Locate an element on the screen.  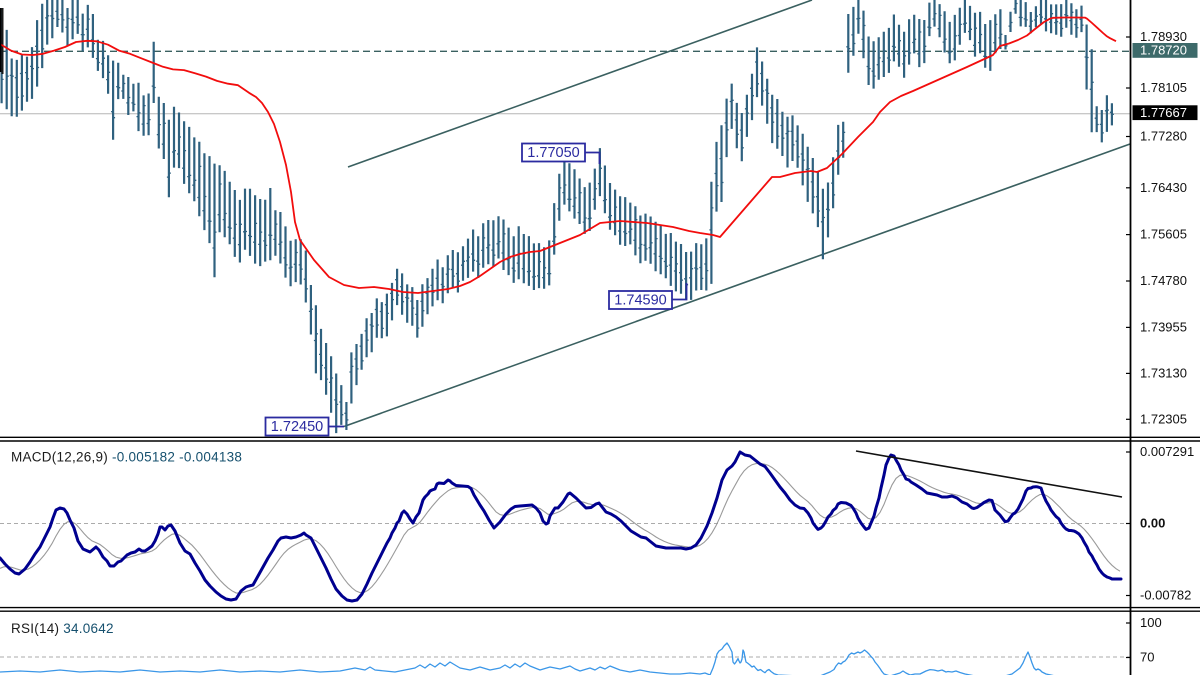
svg-text: RSI(14) 34.0642 is located at coordinates (62, 628).